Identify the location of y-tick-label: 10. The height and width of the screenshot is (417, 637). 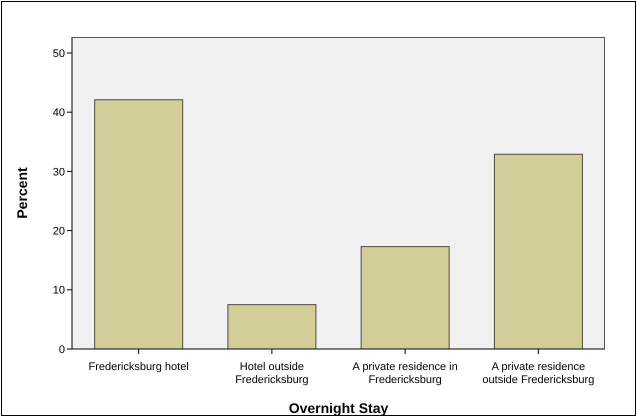
(58, 290).